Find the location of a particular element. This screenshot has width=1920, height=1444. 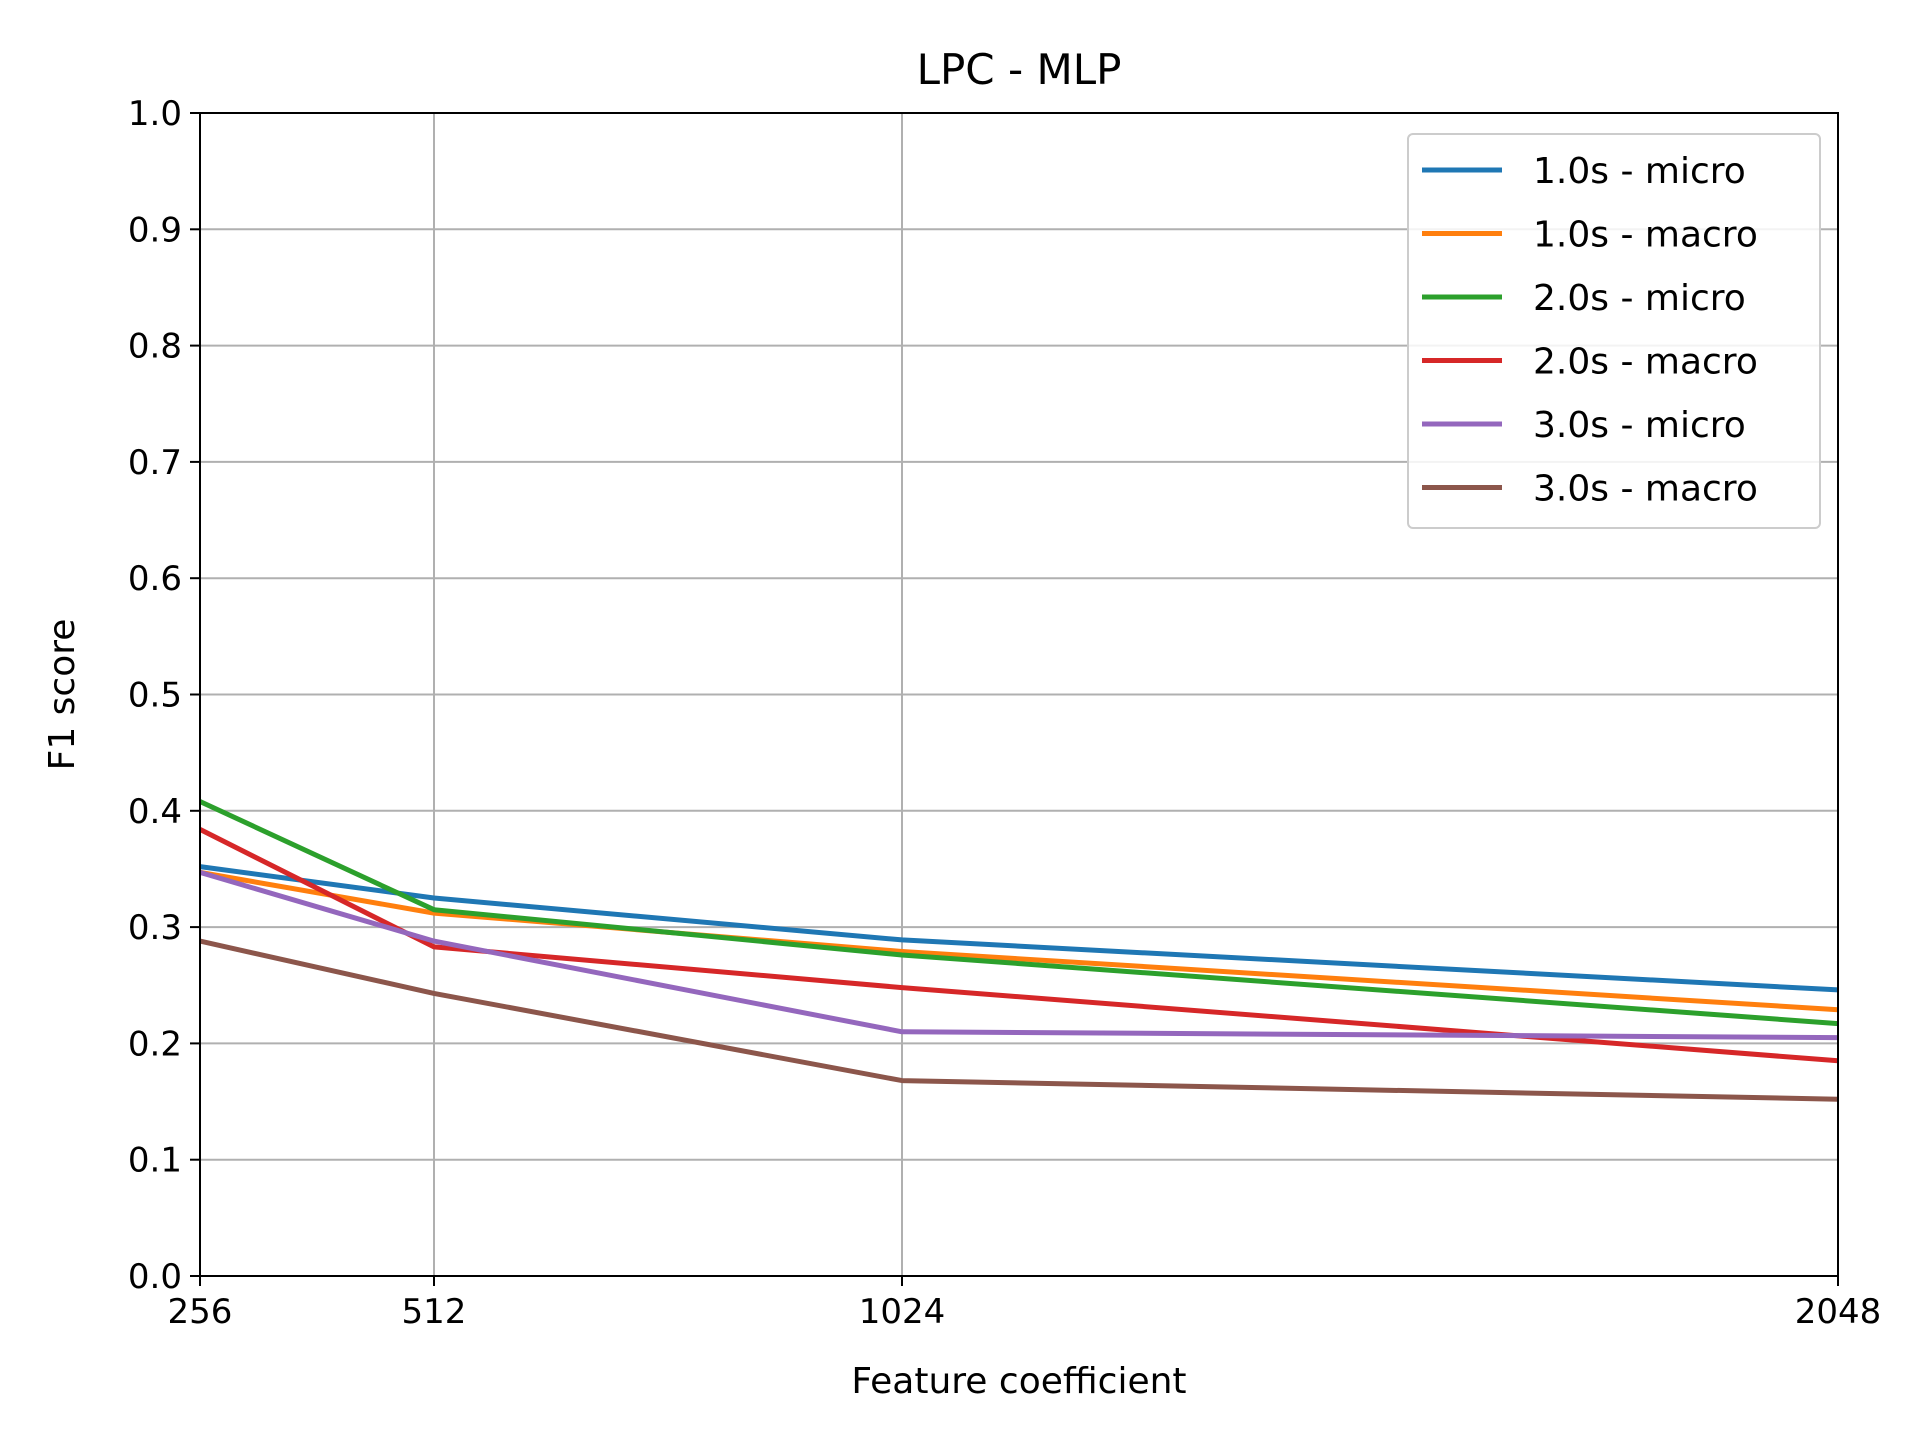

y-tick-label: 0.3 is located at coordinates (155, 928).